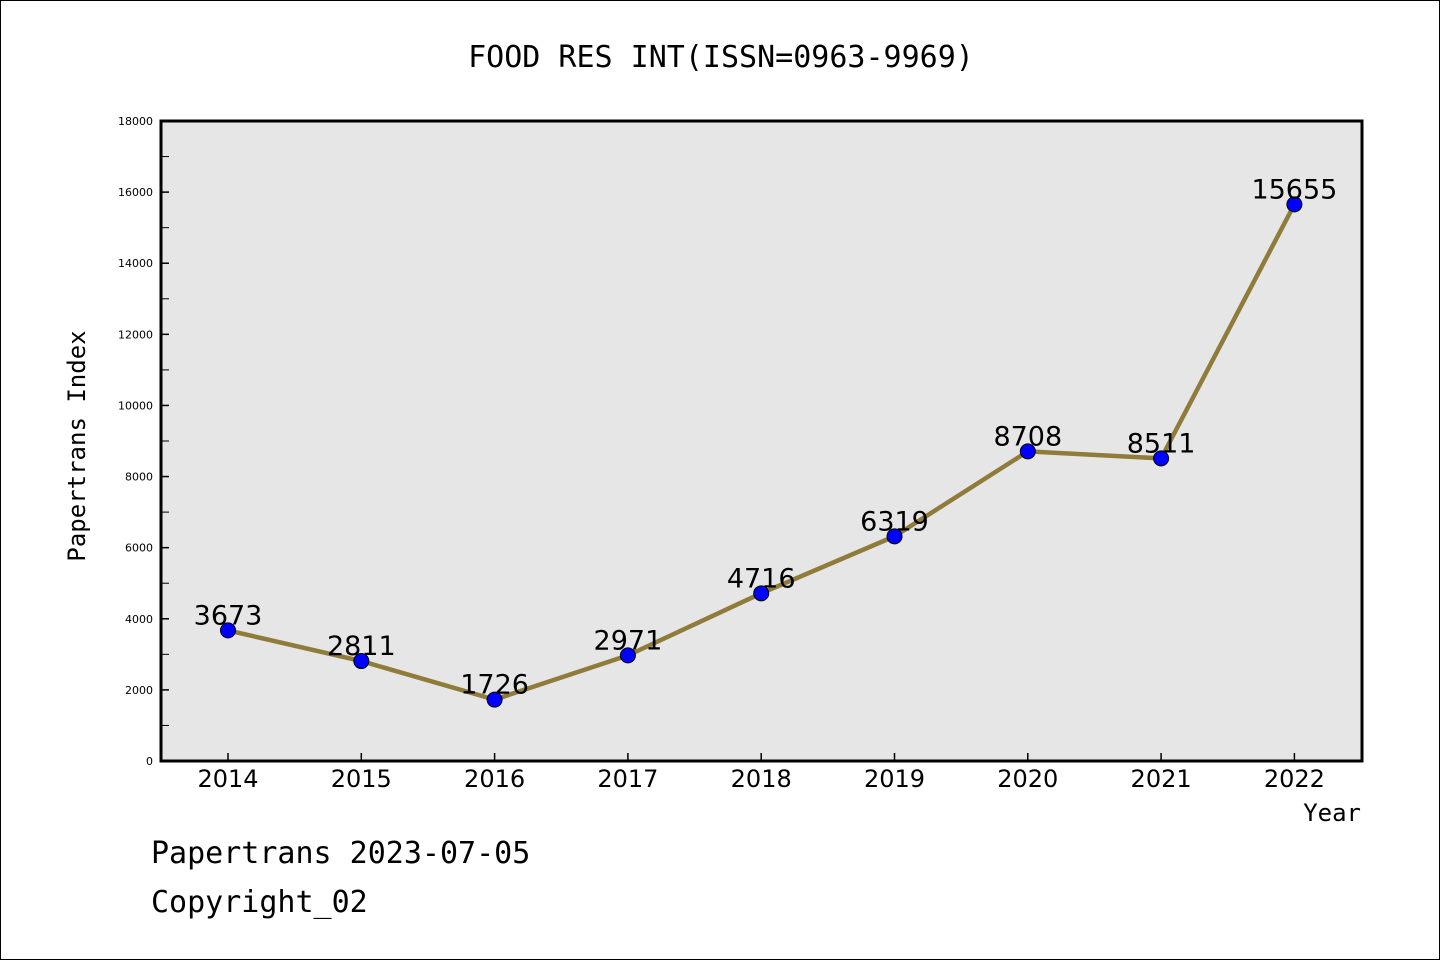  I want to click on x-tick-label: 2014, so click(227, 779).